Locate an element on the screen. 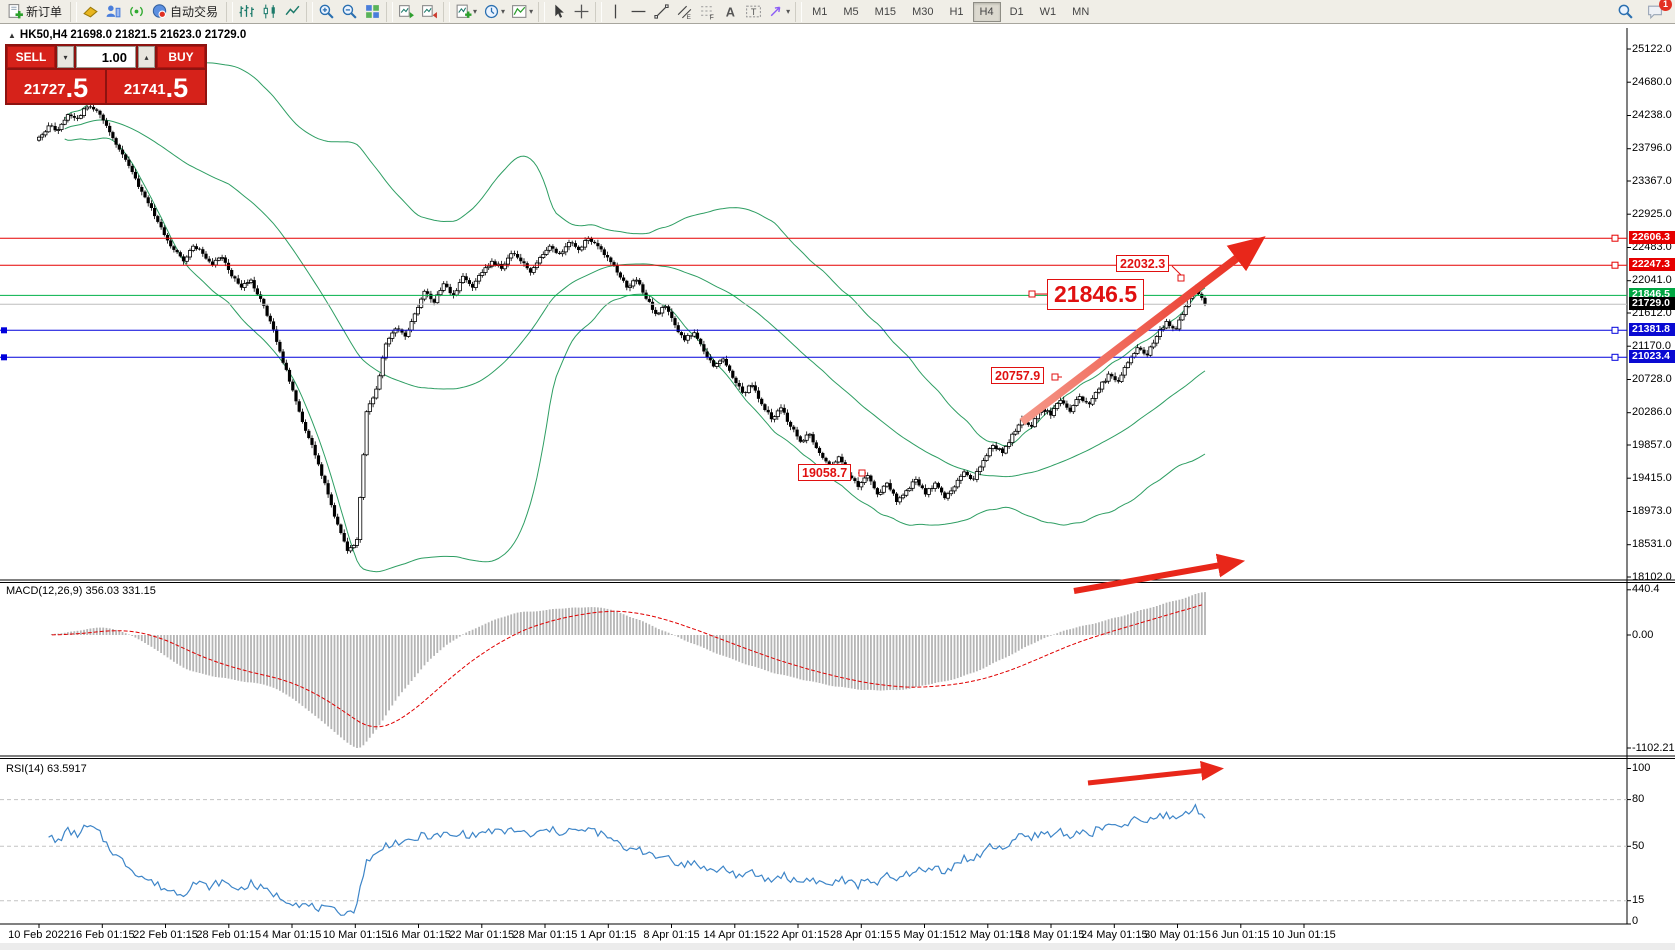 The image size is (1675, 950). line-chart-button-icon is located at coordinates (292, 11).